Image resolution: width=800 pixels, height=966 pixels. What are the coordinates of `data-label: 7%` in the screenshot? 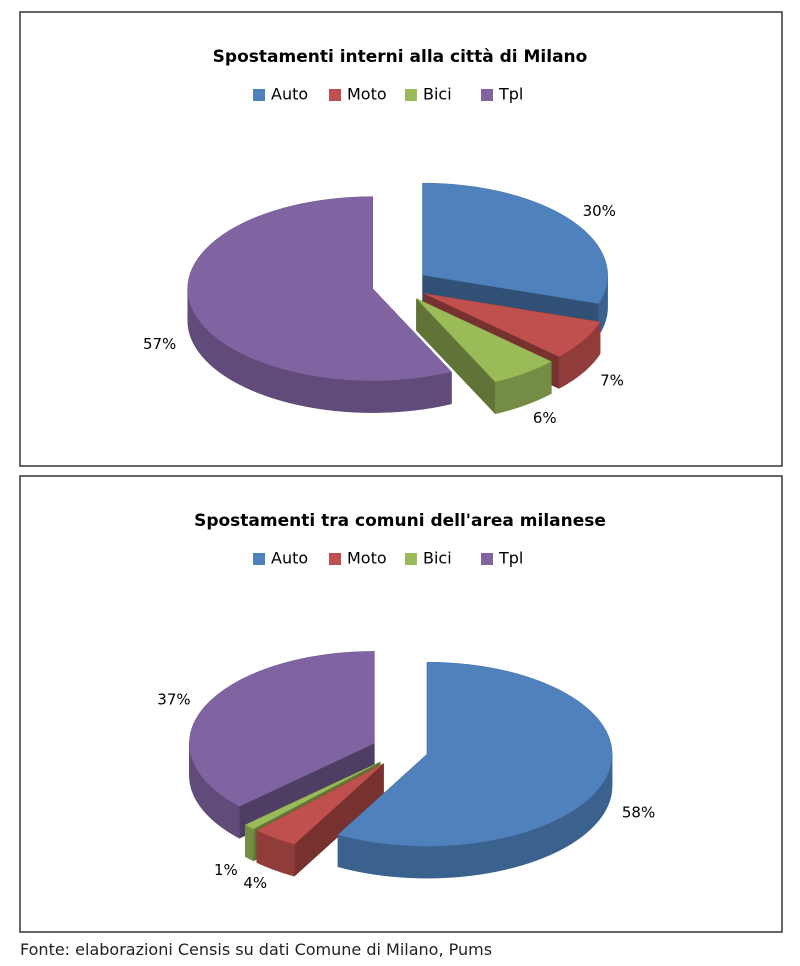 It's located at (612, 380).